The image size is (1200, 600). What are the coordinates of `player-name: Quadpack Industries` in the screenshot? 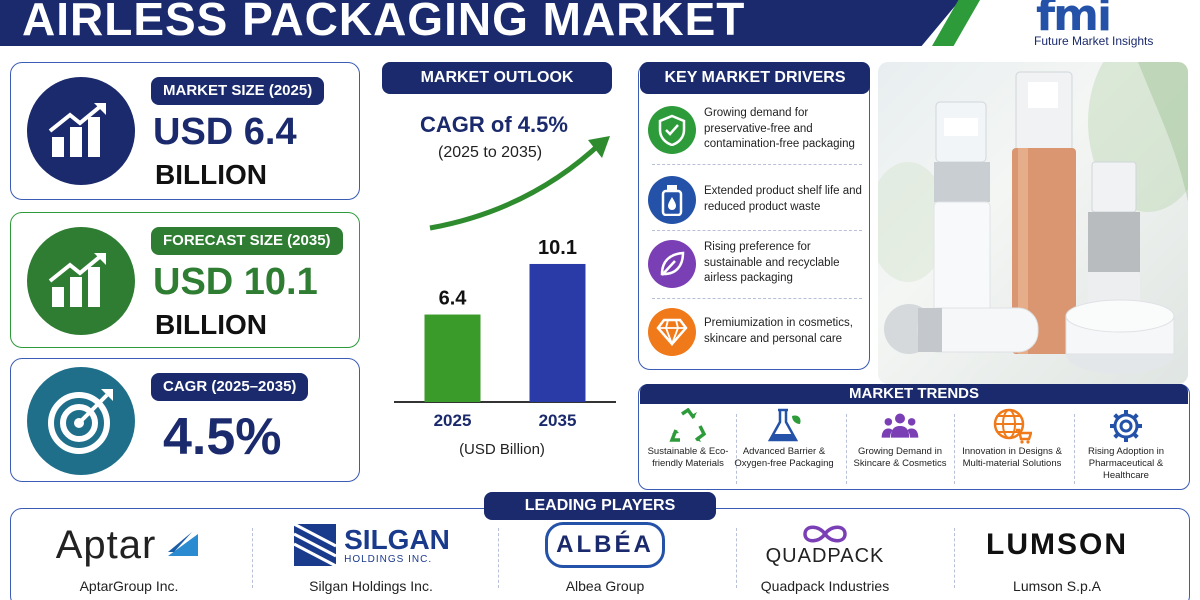 It's located at (825, 586).